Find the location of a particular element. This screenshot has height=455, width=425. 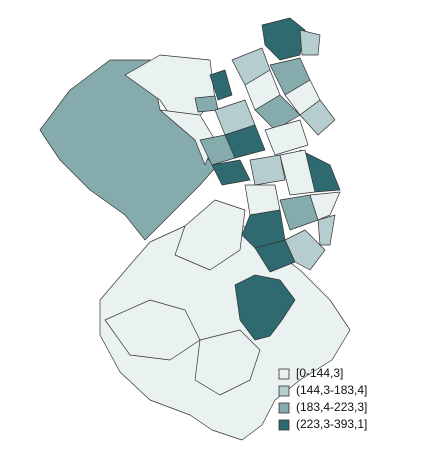

legend-label: (144,3-183,4] is located at coordinates (331, 390).